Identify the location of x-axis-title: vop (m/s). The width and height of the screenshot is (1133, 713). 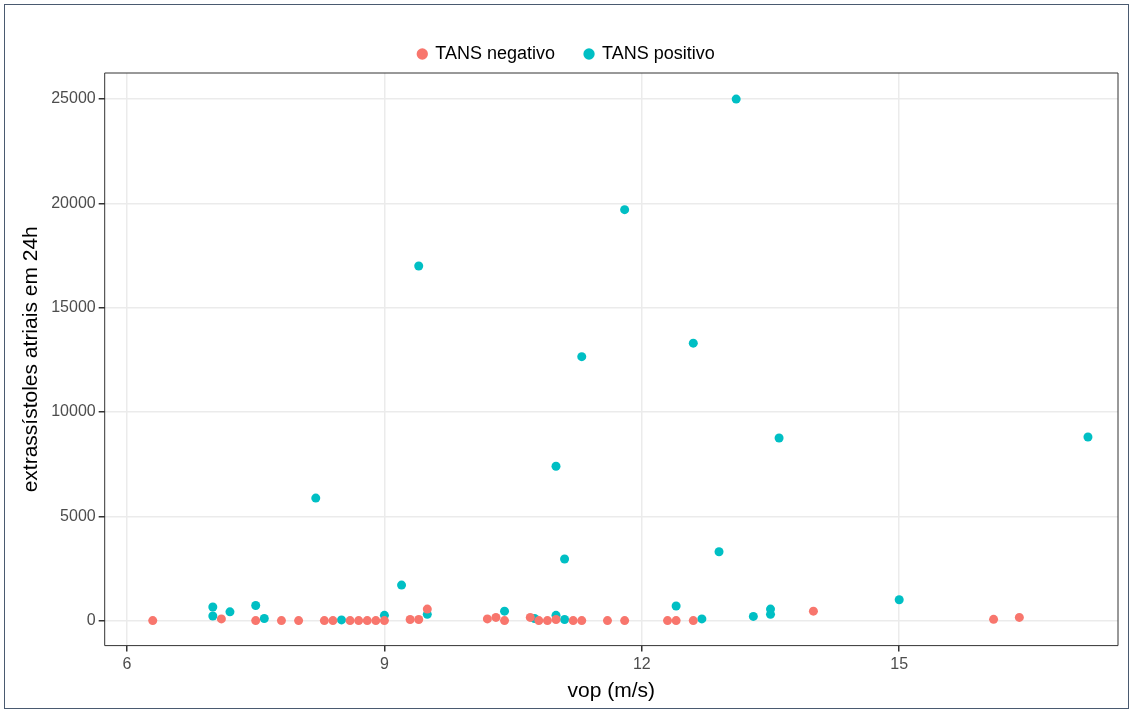
(611, 690).